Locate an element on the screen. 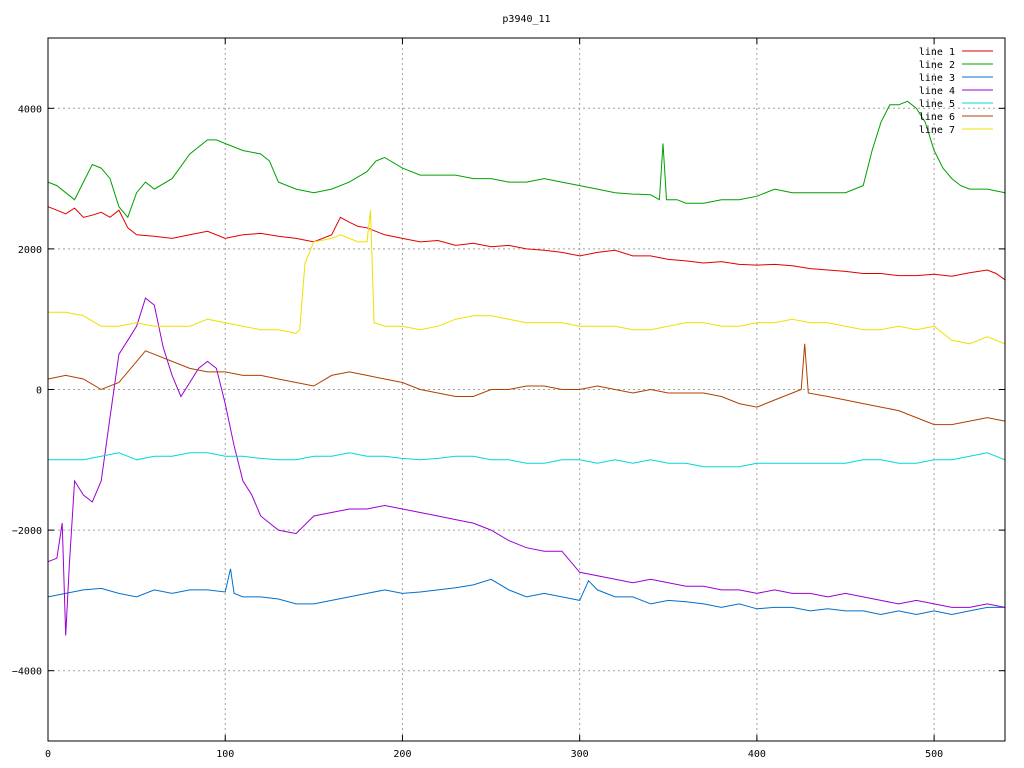 The width and height of the screenshot is (1024, 768). chart-title: p3940_11 is located at coordinates (526, 19).